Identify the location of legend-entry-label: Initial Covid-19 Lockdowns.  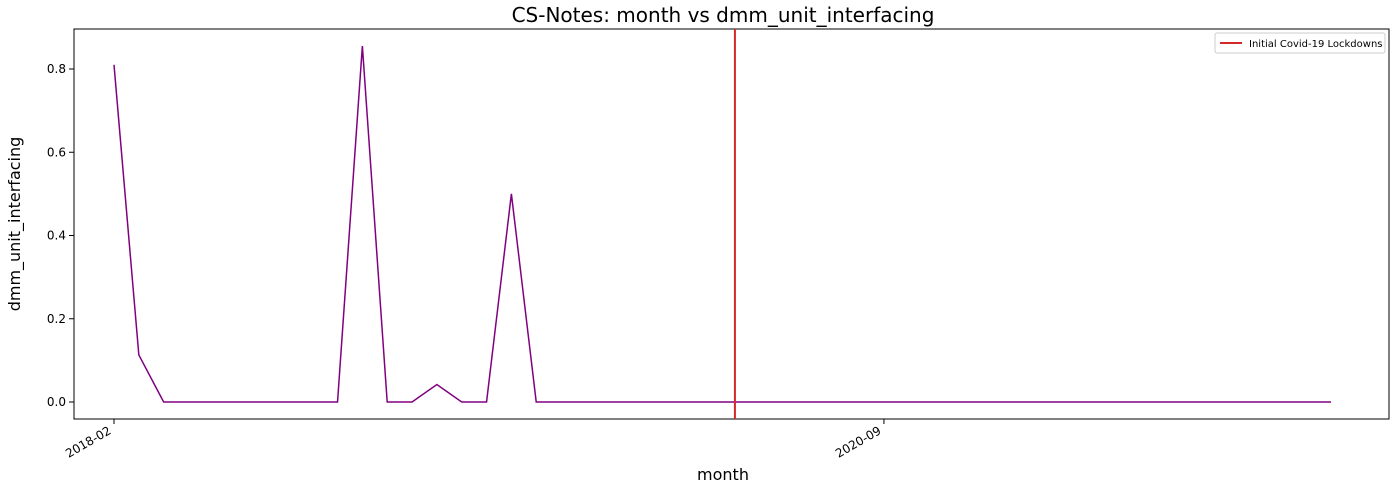
(1316, 44).